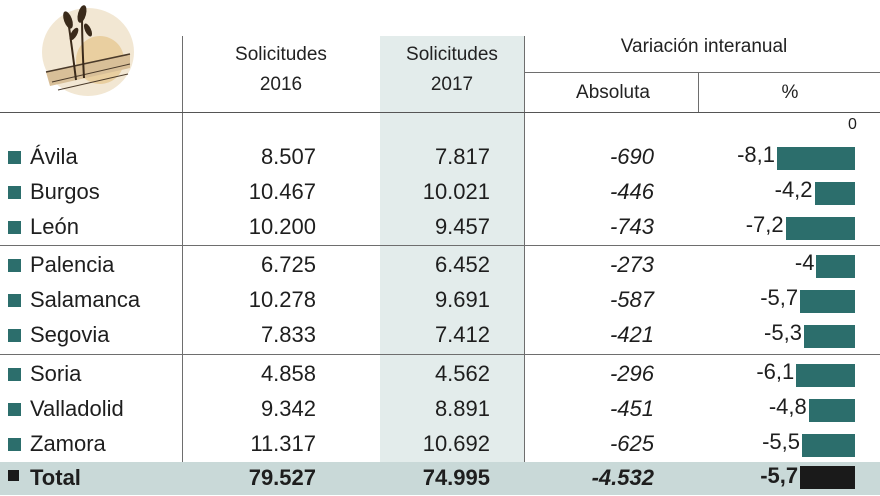  I want to click on value-2017: 8.891, so click(462, 408).